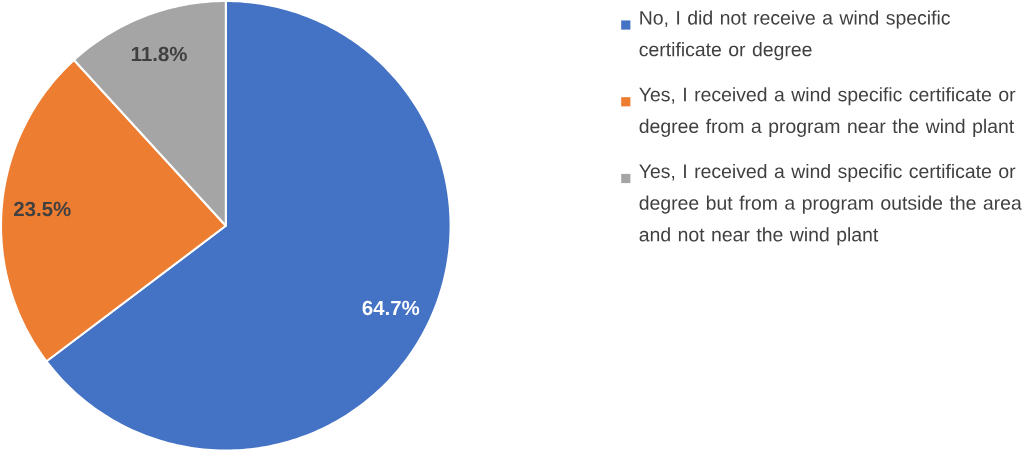 The height and width of the screenshot is (452, 1027). Describe the element at coordinates (391, 308) in the screenshot. I see `data-label: 64.7%` at that location.